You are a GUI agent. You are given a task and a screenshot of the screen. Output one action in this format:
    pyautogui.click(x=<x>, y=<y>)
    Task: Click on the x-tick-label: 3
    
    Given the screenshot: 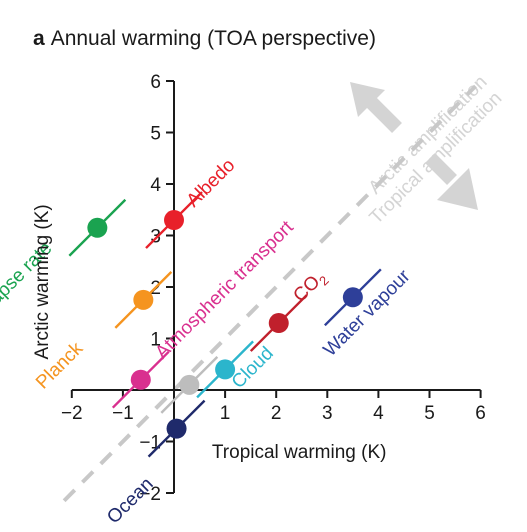 What is the action you would take?
    pyautogui.click(x=327, y=413)
    